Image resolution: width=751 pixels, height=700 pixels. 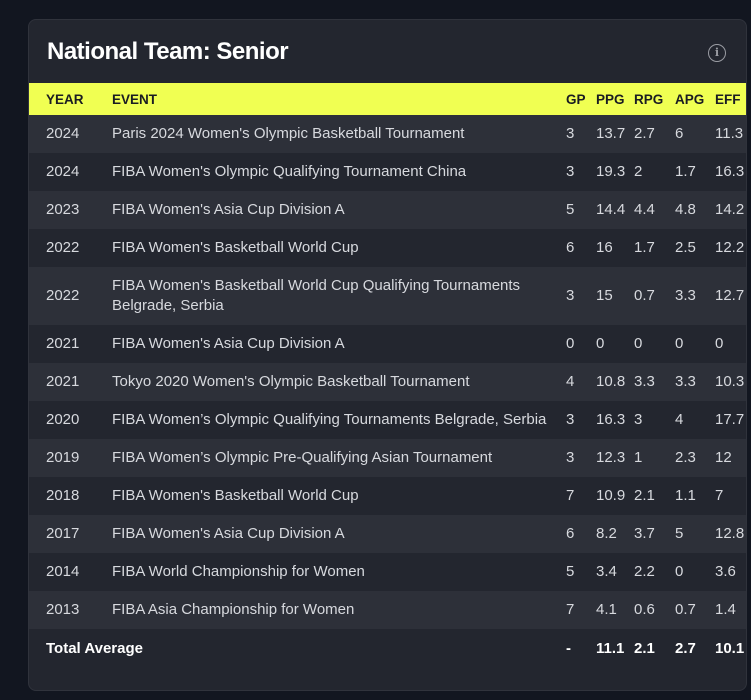 I want to click on cell-apg: 0.7, so click(x=685, y=609).